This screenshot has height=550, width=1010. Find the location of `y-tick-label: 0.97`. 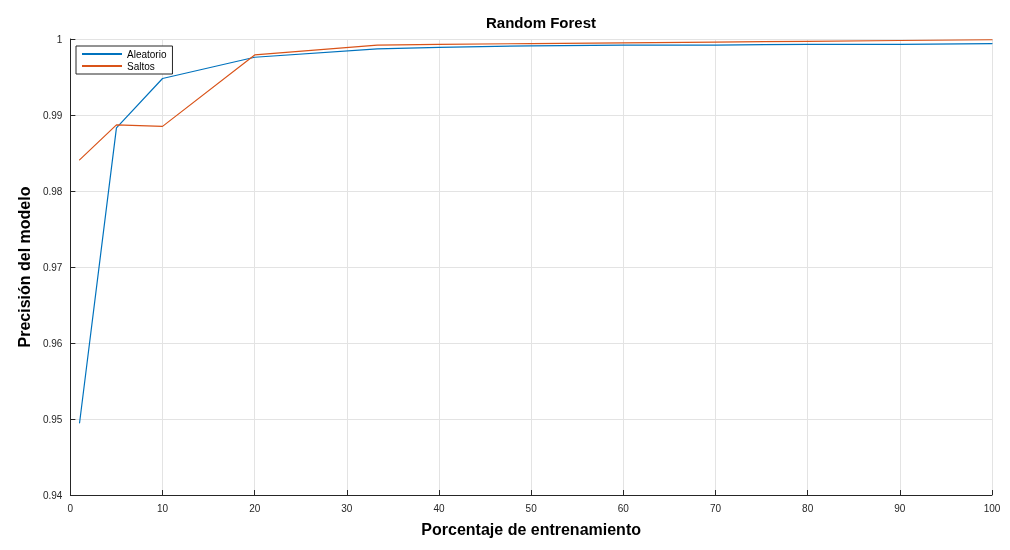

y-tick-label: 0.97 is located at coordinates (52, 267).